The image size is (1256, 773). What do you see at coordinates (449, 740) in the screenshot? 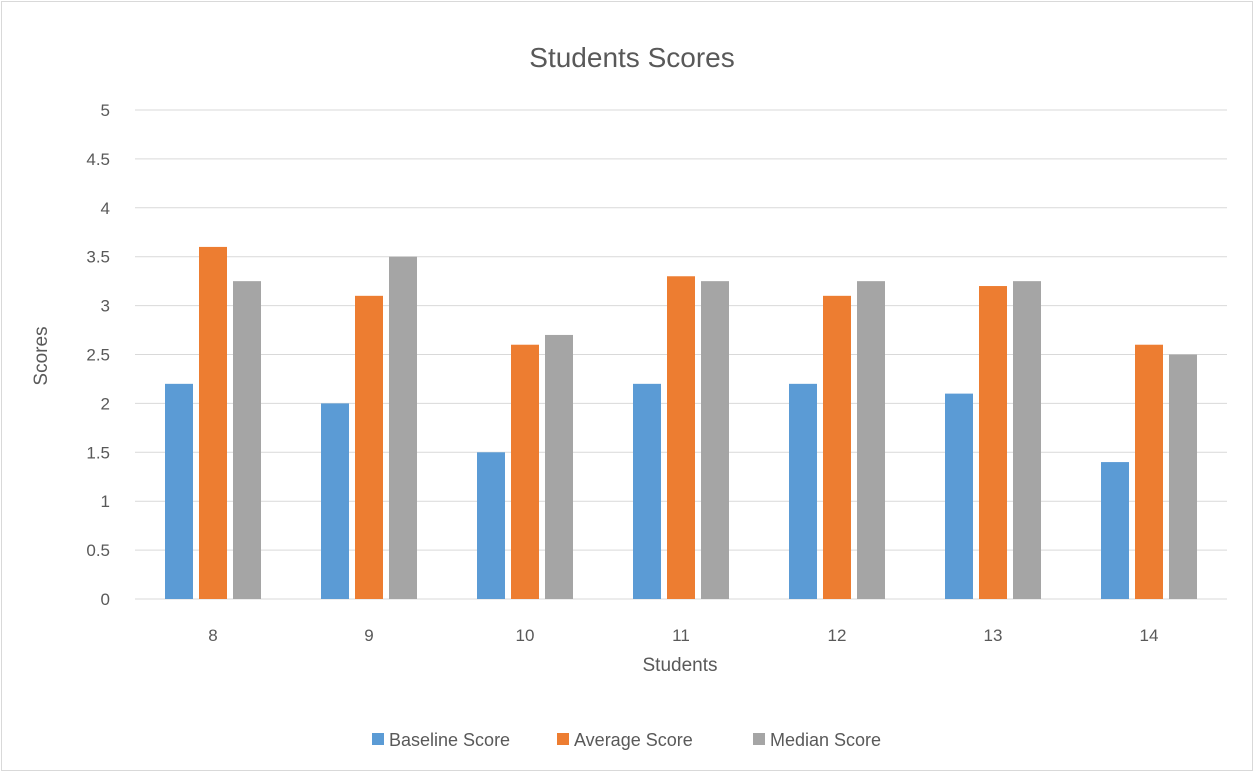
I see `legend-label: Baseline Score` at bounding box center [449, 740].